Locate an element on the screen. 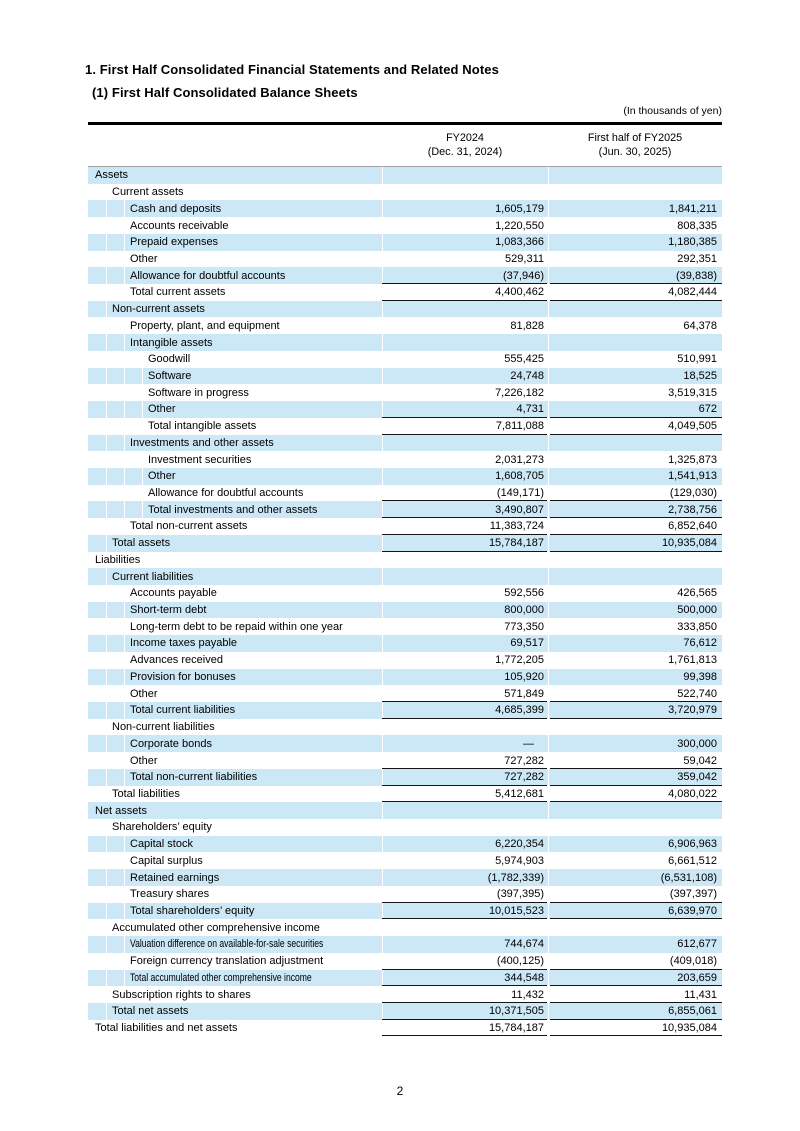  row-label: Income taxes payable is located at coordinates (184, 643).